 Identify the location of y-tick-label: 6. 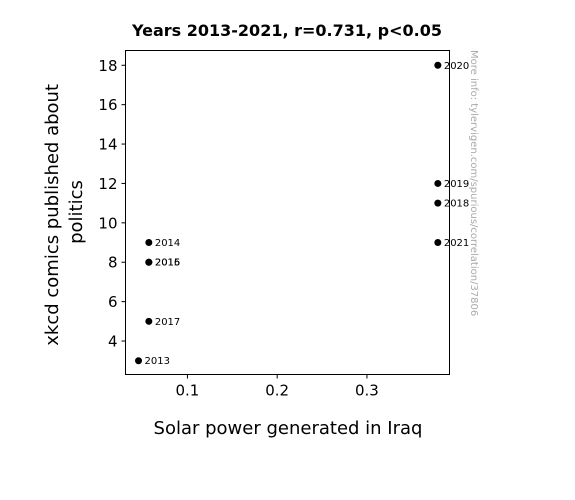
(113, 302).